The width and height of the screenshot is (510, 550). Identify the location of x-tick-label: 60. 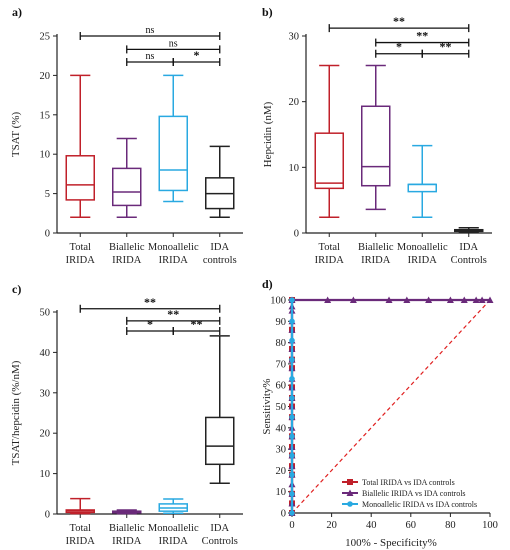
(411, 525).